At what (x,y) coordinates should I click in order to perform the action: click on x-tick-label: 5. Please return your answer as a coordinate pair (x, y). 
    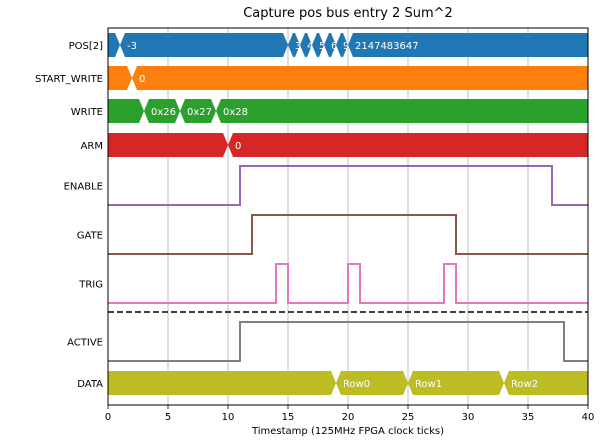
    Looking at the image, I should click on (168, 417).